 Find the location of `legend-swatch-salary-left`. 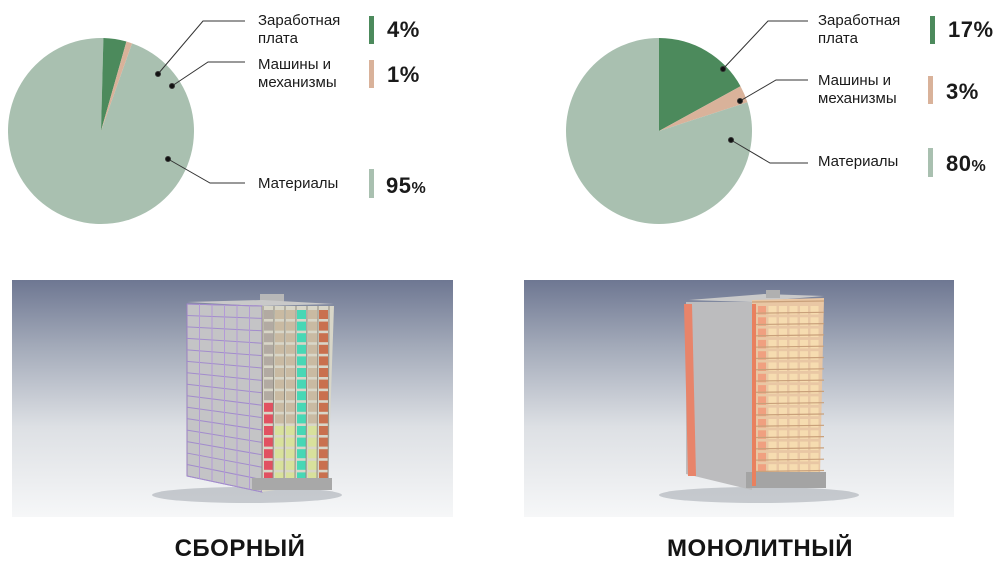

legend-swatch-salary-left is located at coordinates (371, 30).